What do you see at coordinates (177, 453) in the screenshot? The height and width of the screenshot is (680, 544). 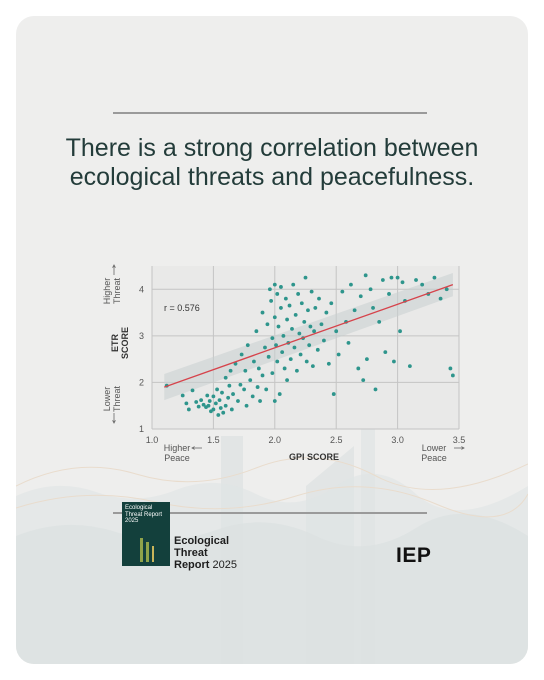 I see `x-left-label: Higher Peace` at bounding box center [177, 453].